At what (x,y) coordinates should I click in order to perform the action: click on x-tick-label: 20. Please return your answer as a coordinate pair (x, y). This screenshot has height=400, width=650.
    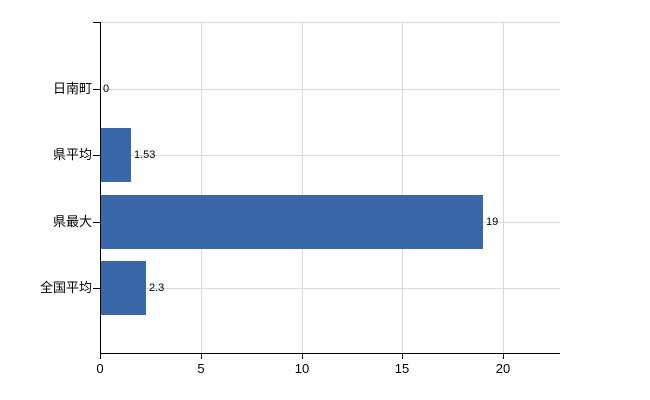
    Looking at the image, I should click on (503, 368).